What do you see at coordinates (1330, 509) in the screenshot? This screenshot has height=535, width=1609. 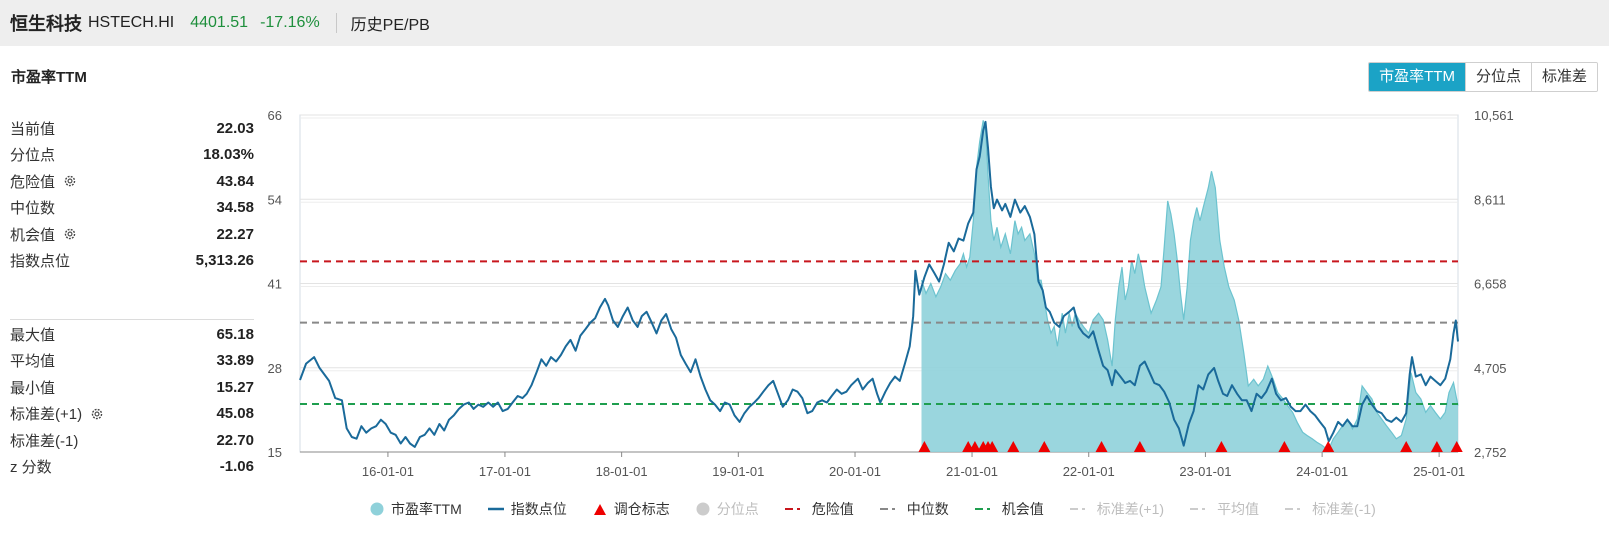 I see `legend-item: 标准差(-1)` at bounding box center [1330, 509].